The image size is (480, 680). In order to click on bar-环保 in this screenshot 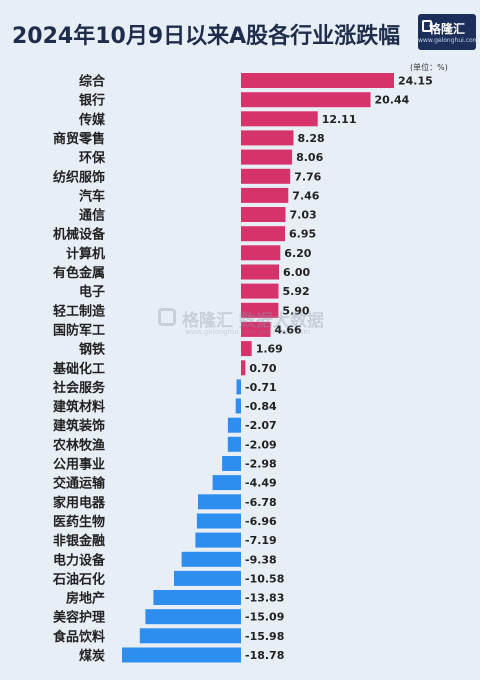, I will do `click(267, 157)`.